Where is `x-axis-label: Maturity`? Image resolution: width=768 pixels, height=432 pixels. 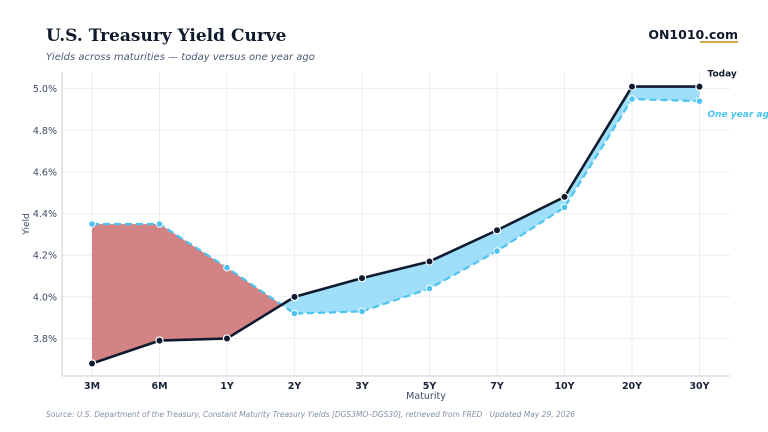 x-axis-label: Maturity is located at coordinates (426, 396).